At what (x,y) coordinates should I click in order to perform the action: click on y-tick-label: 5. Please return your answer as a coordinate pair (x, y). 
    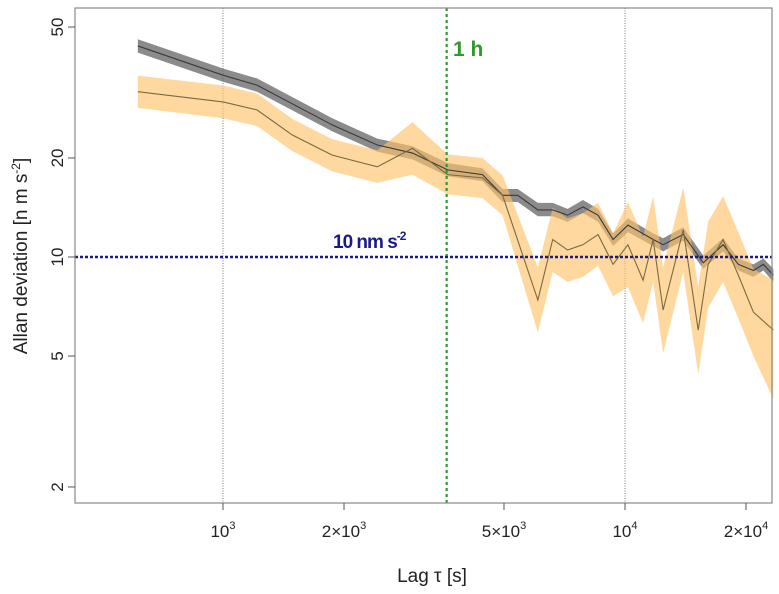
    Looking at the image, I should click on (57, 355).